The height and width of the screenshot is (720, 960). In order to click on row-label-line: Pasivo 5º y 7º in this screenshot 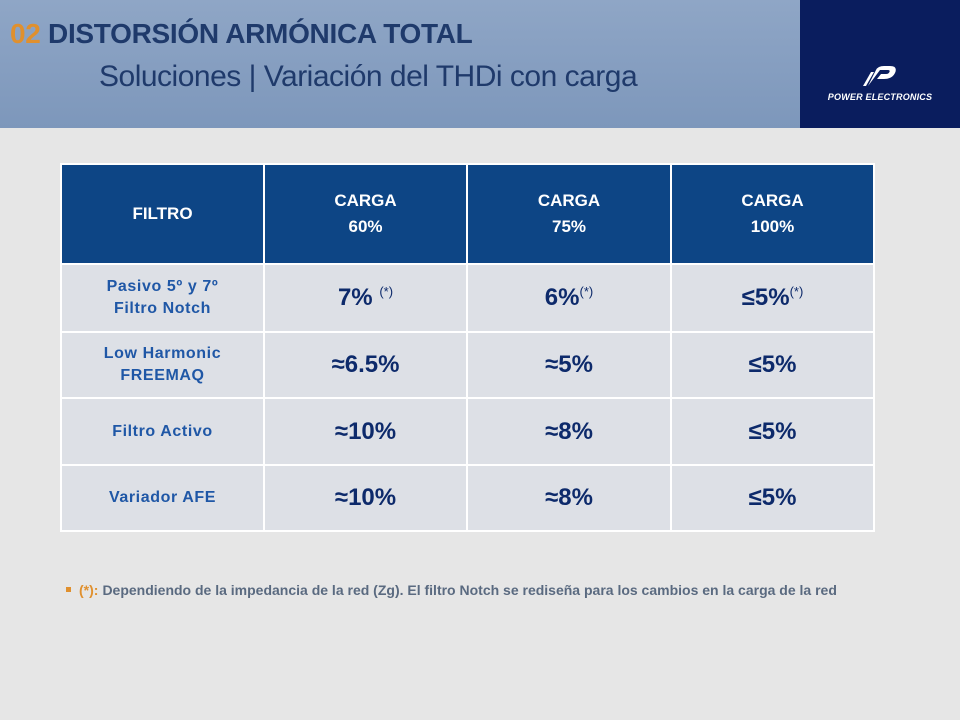, I will do `click(162, 286)`.